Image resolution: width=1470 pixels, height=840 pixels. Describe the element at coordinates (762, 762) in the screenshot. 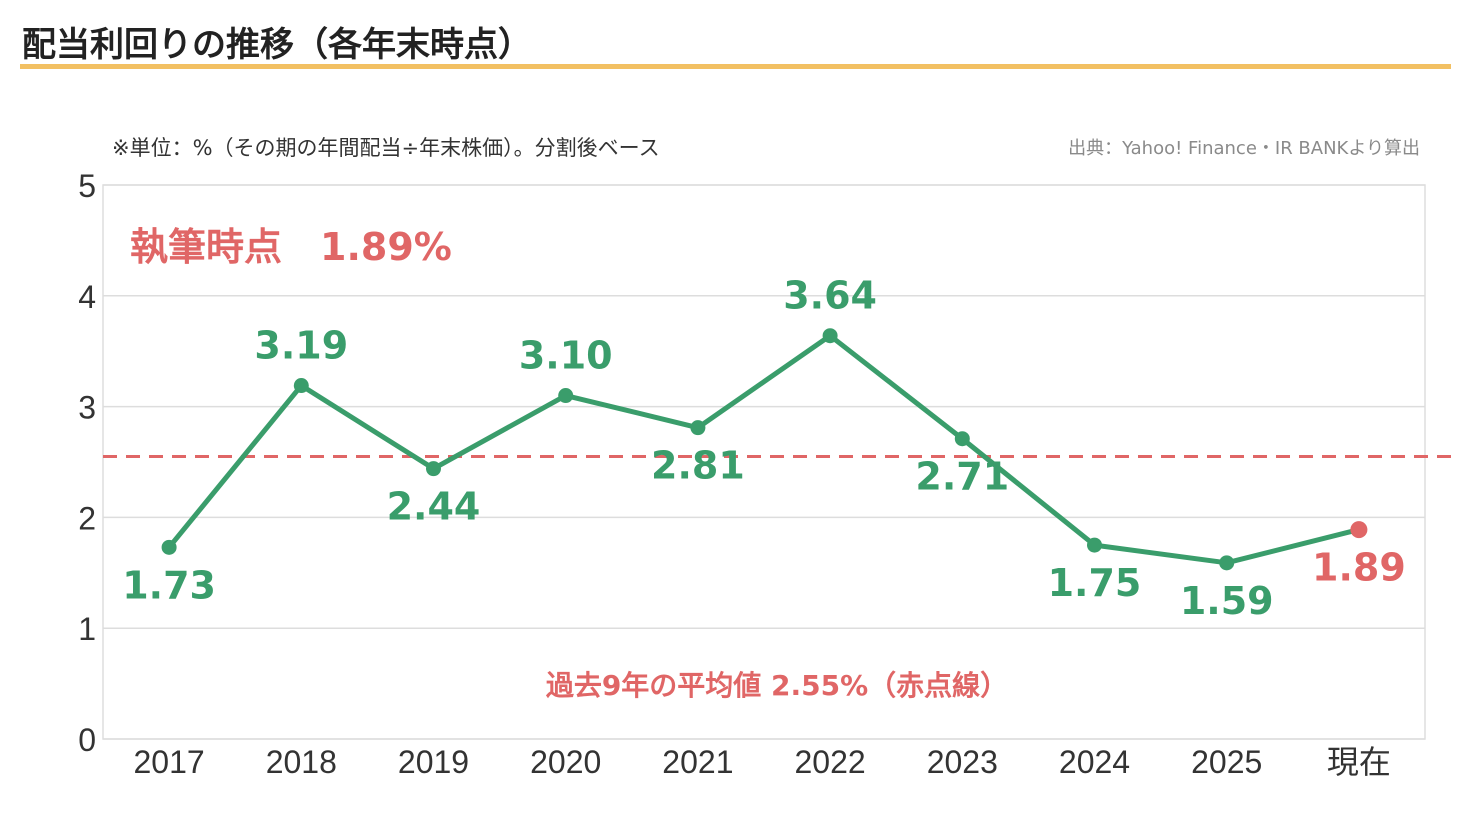

I see `x-axis-ticks: 2017 2018 2019 2020 2021 2022 2023 2024 2025 現在` at that location.